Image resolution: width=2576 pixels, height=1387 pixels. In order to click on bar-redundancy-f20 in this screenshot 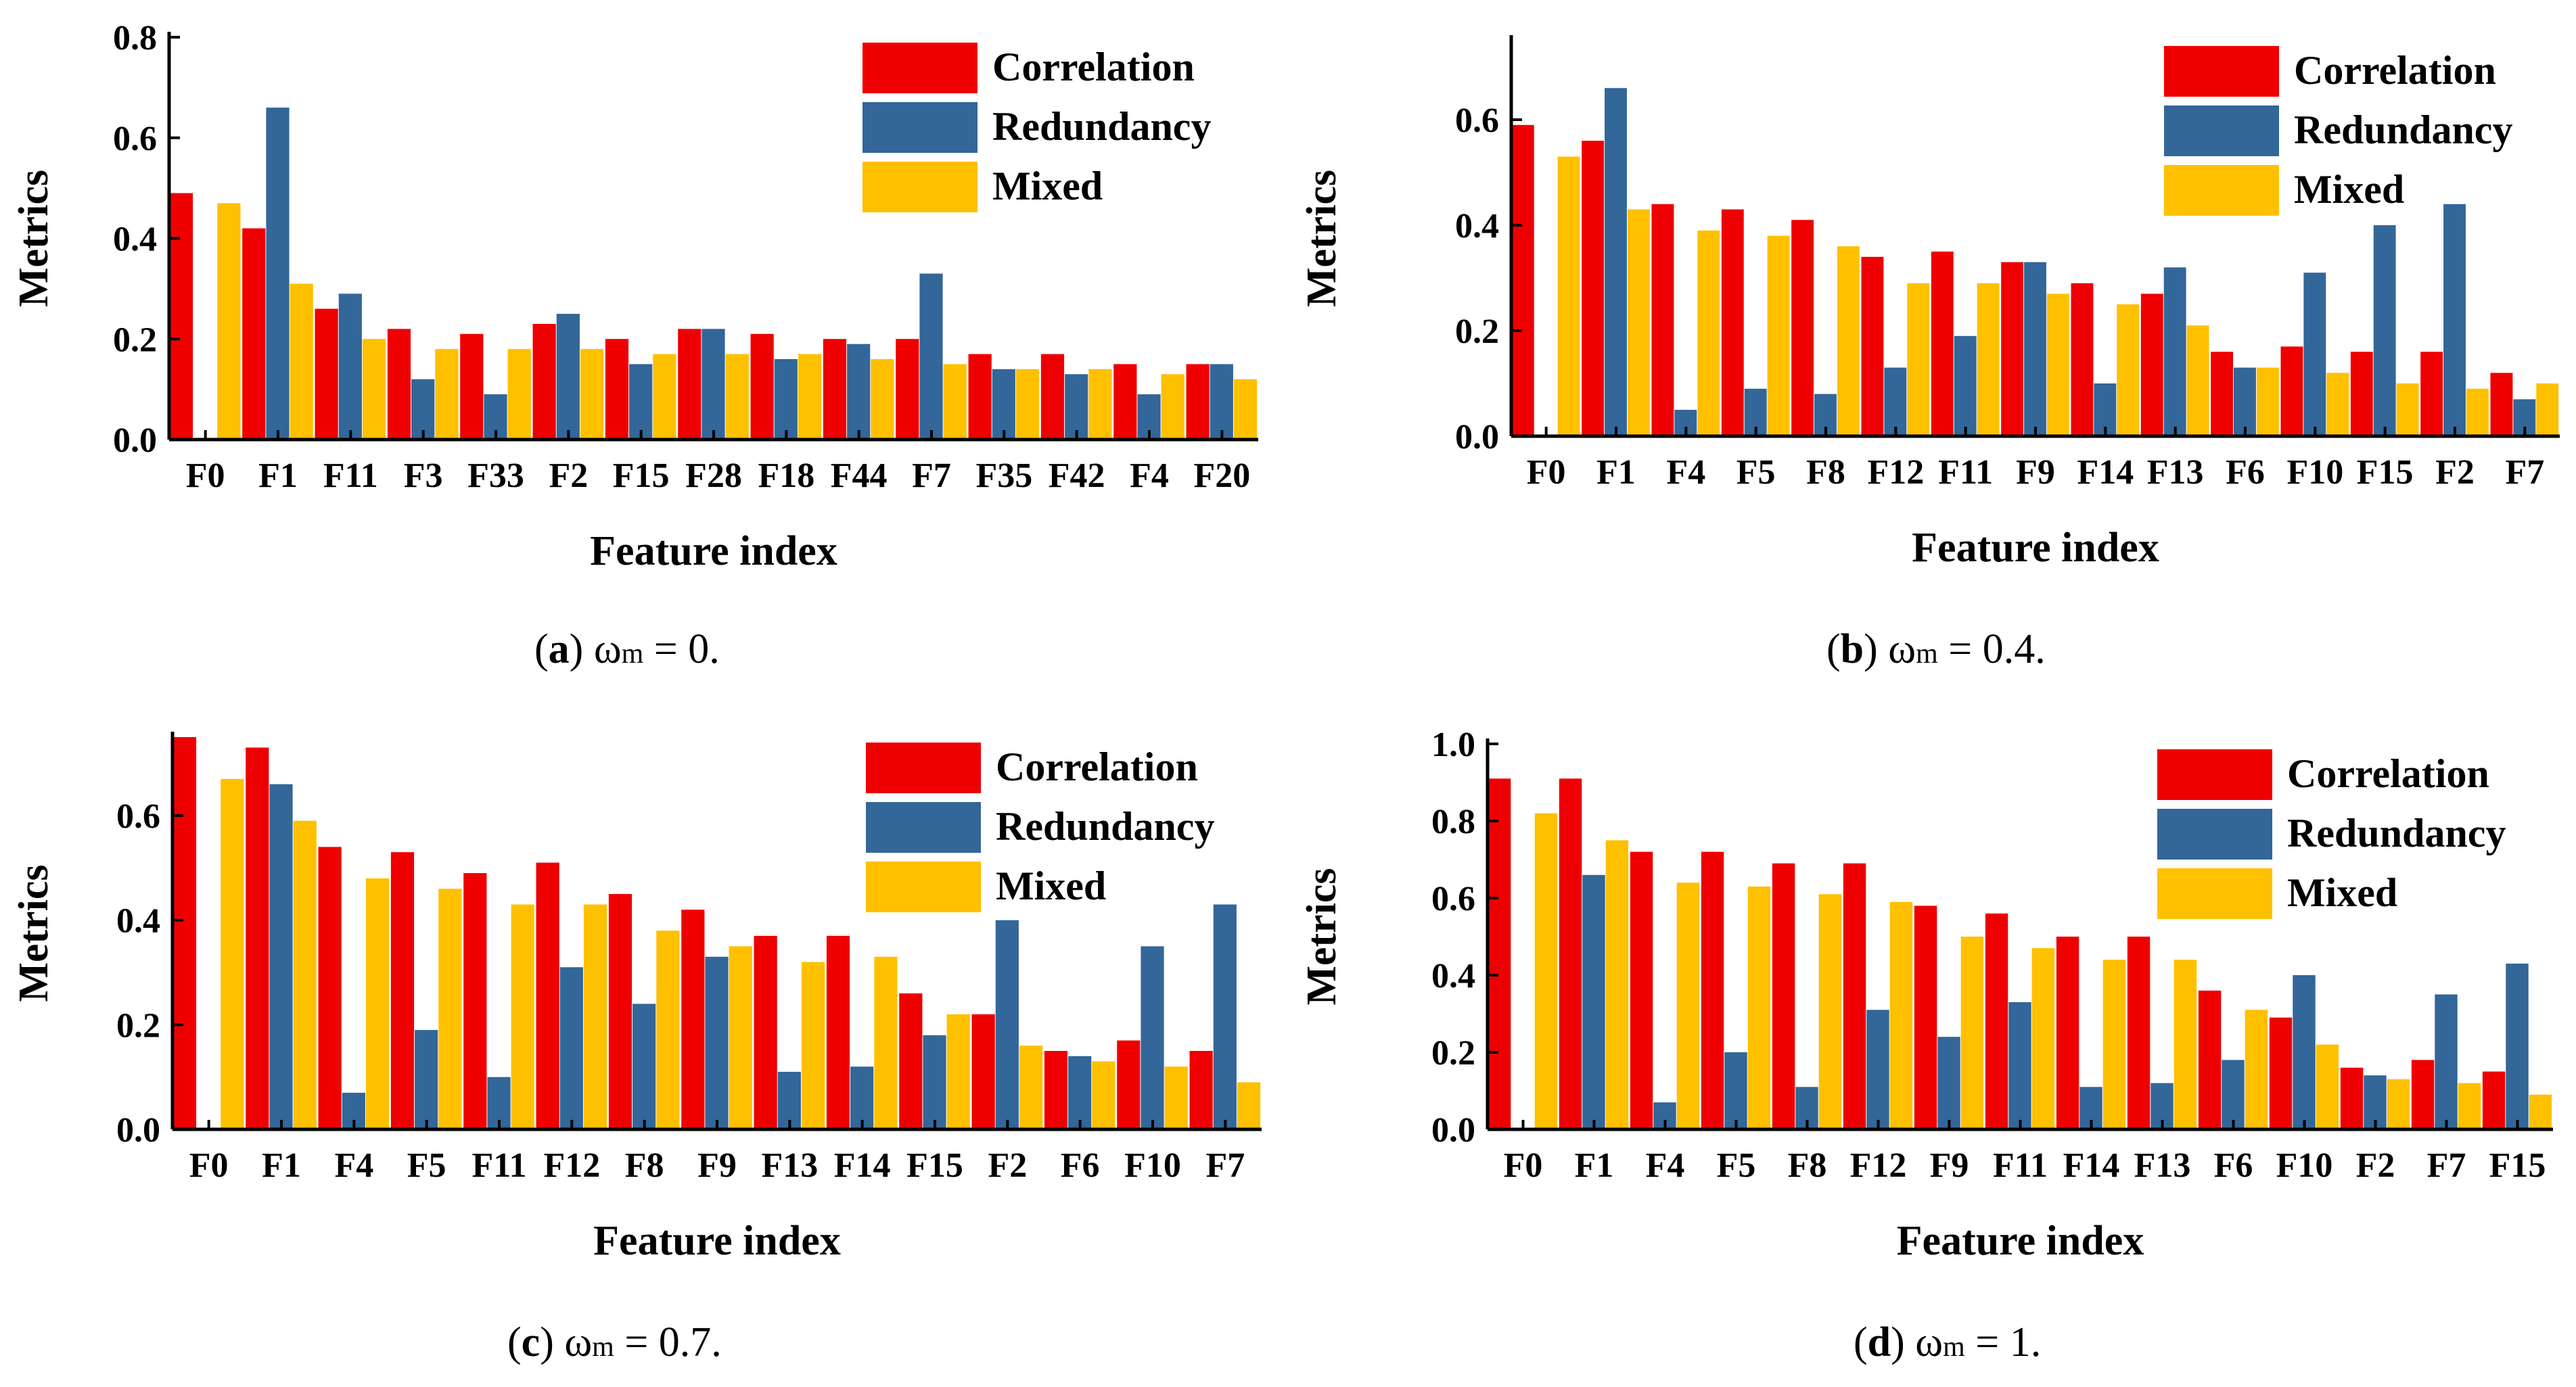, I will do `click(1221, 402)`.